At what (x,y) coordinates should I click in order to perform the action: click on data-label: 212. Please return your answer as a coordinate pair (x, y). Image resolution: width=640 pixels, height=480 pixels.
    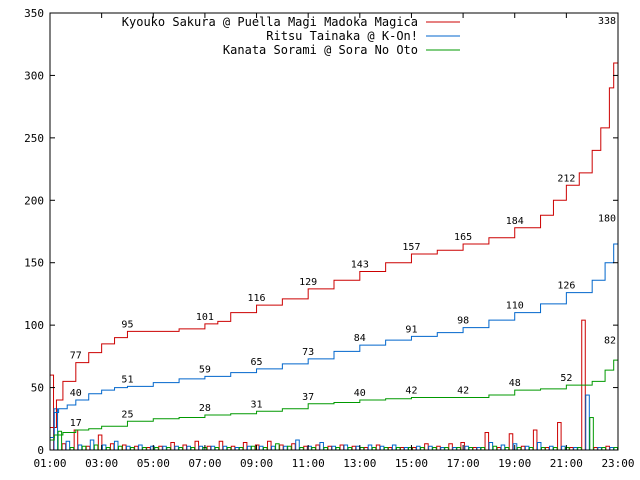
    Looking at the image, I should click on (566, 178).